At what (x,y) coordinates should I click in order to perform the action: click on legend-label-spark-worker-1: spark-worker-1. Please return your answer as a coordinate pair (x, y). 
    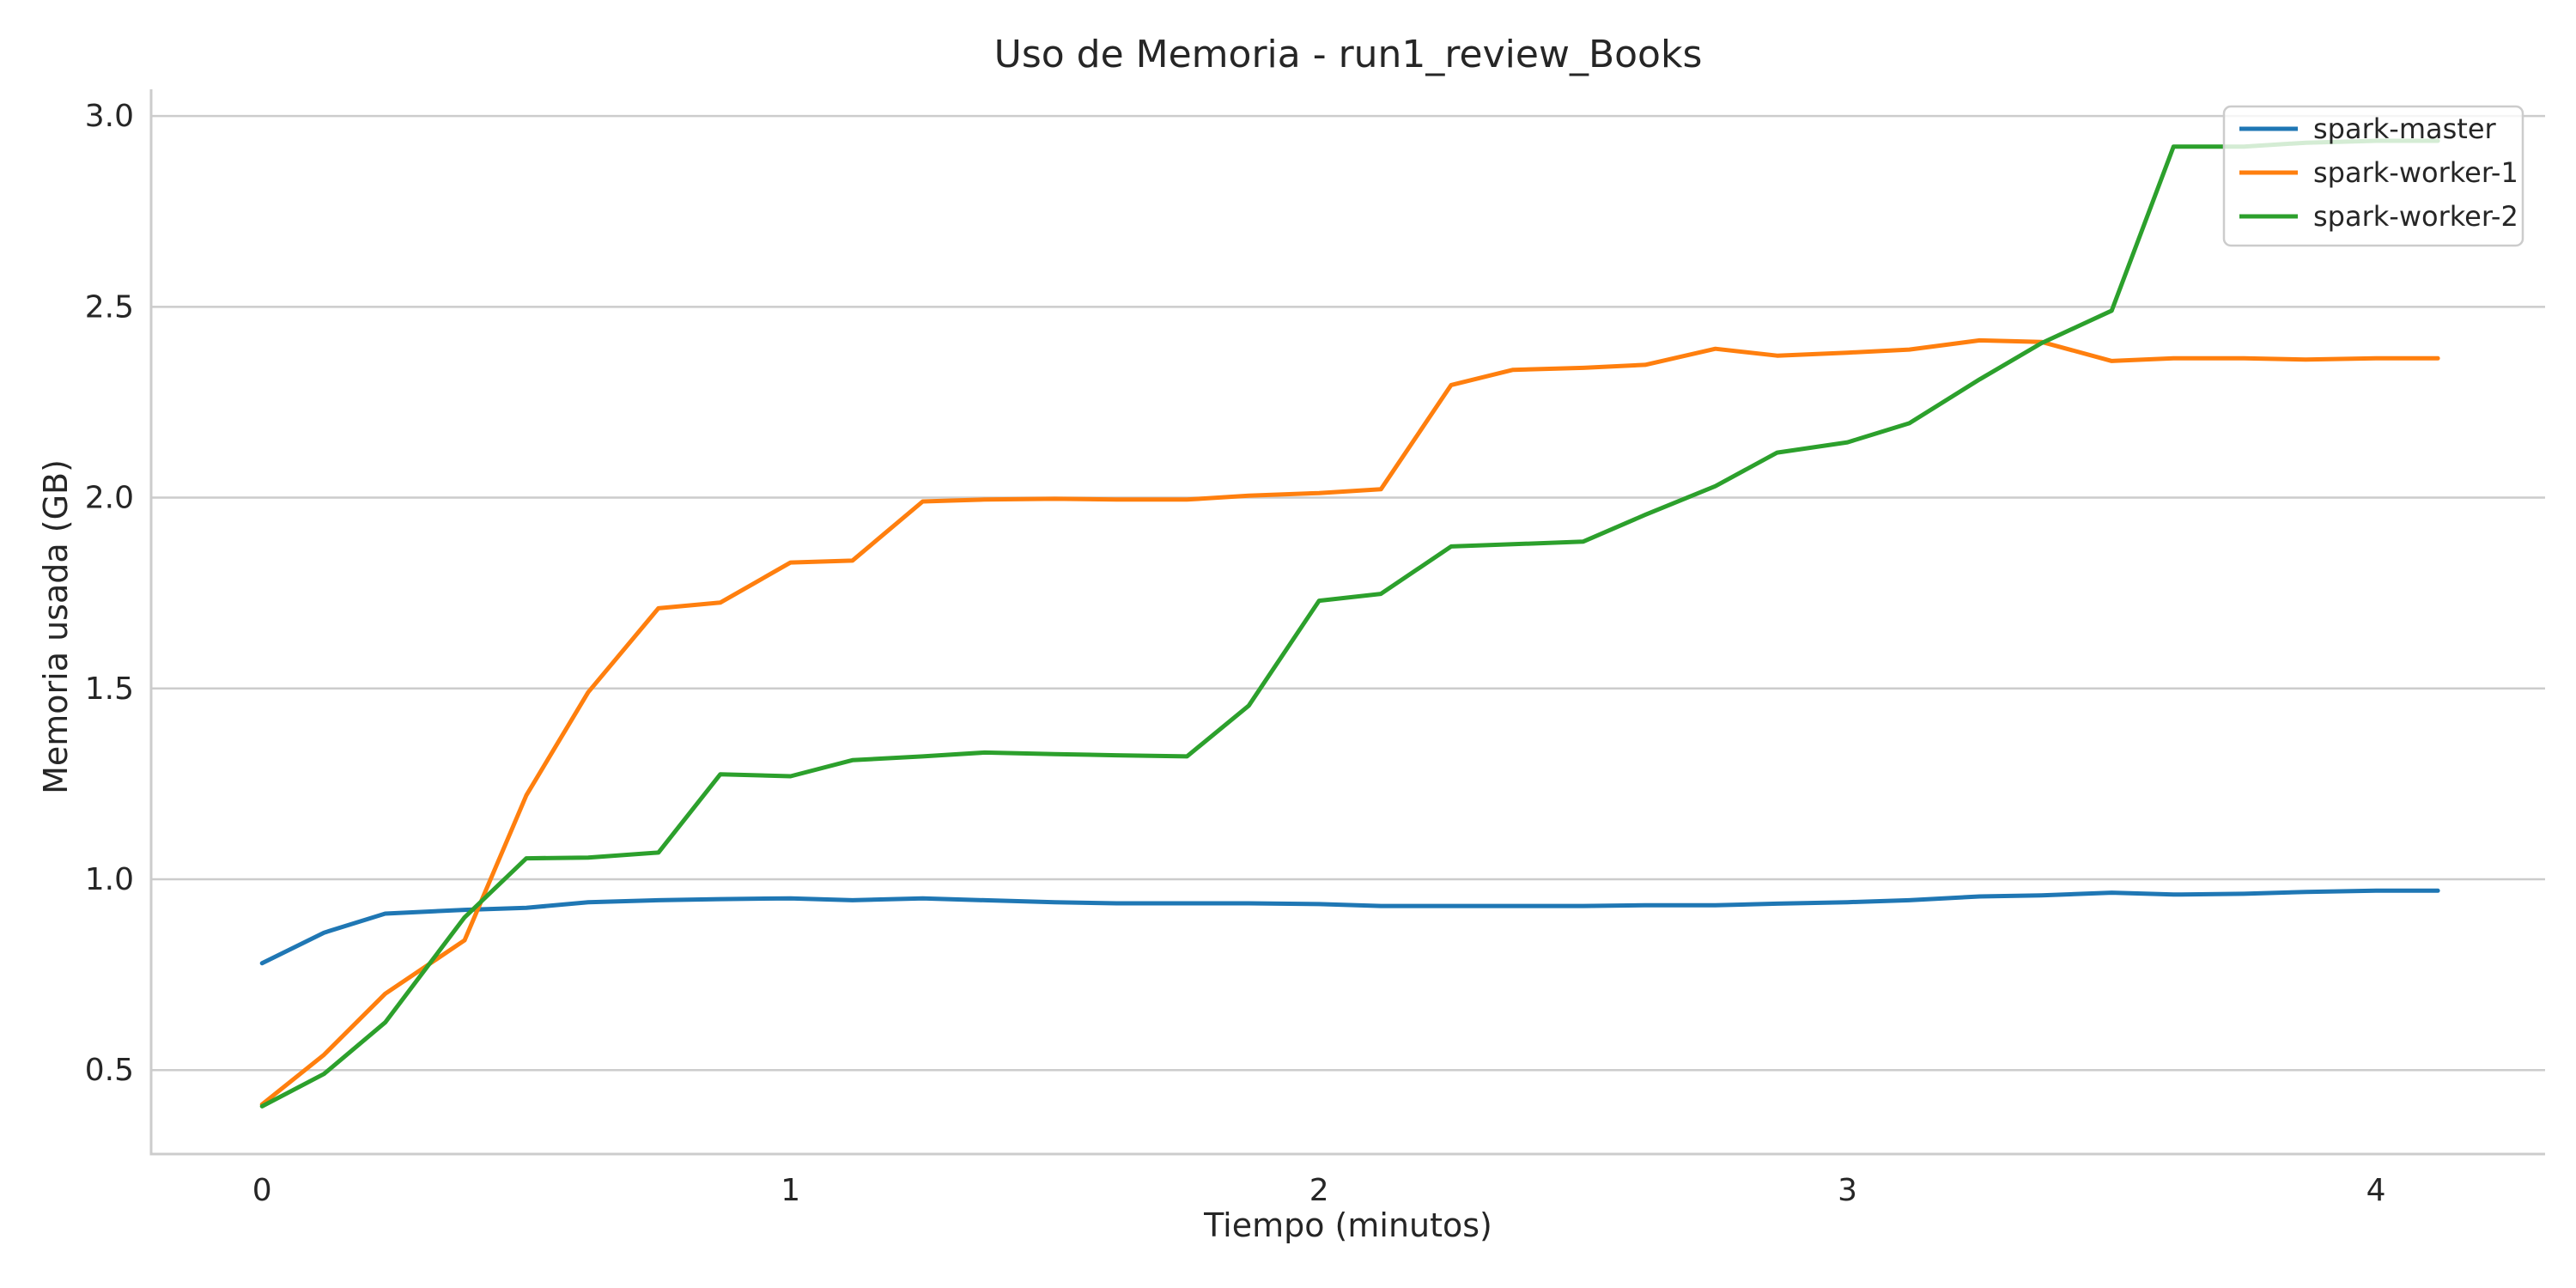
    Looking at the image, I should click on (2415, 172).